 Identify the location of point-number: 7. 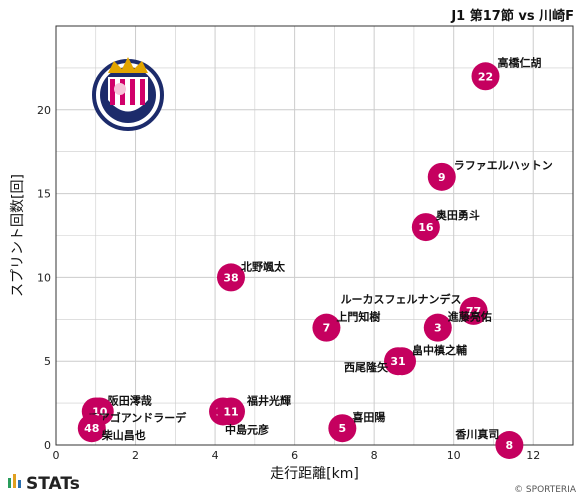
(327, 328).